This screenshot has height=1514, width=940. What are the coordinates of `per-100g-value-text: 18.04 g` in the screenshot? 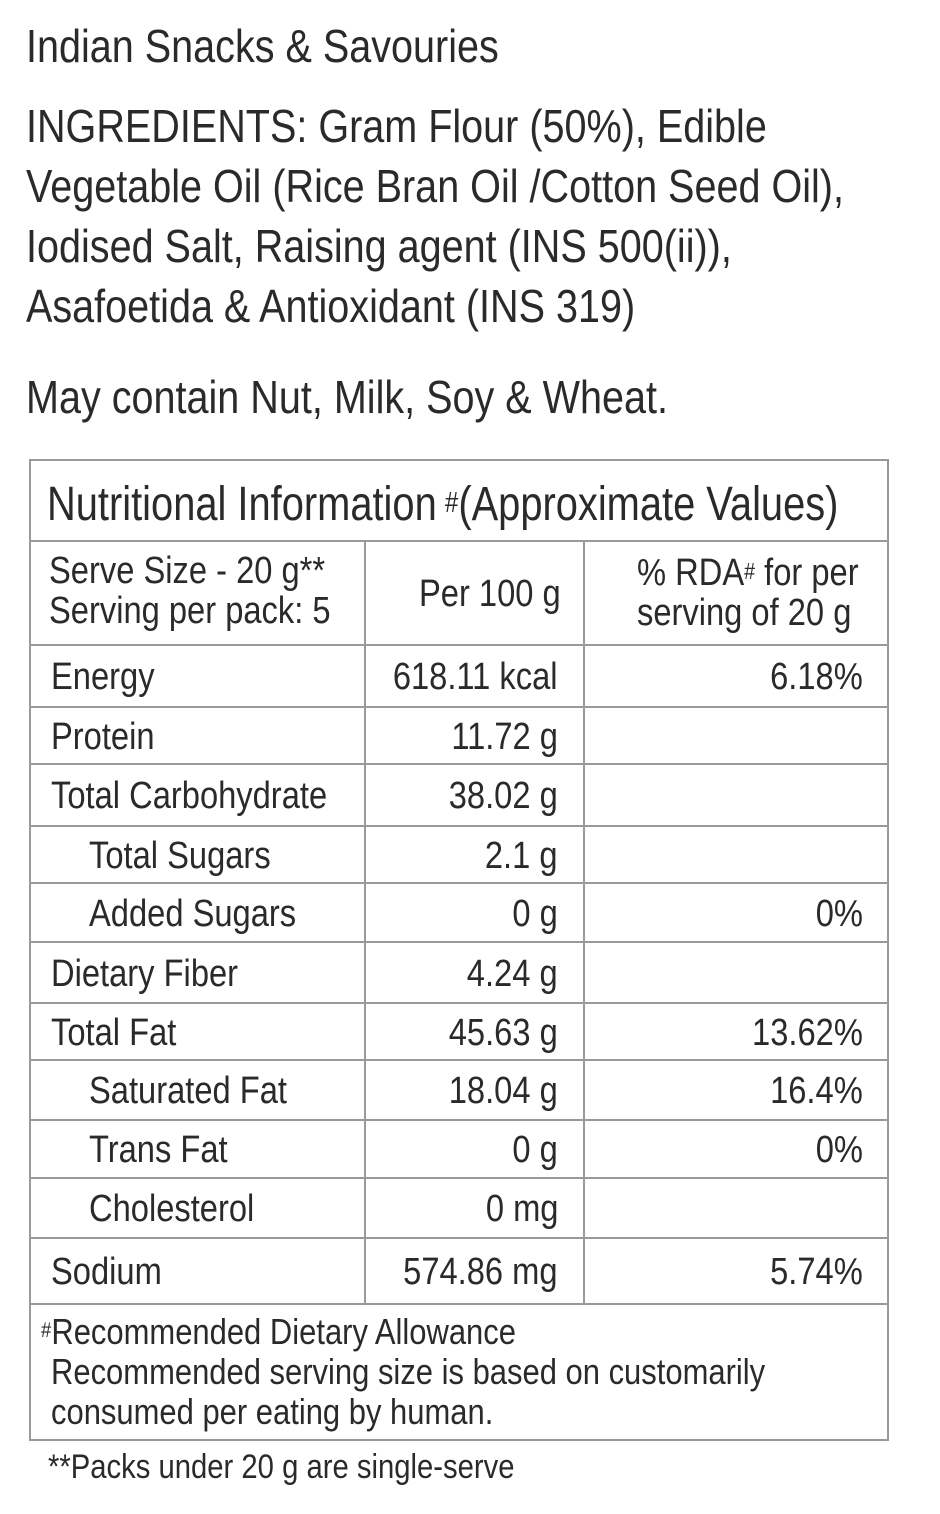 It's located at (503, 1091).